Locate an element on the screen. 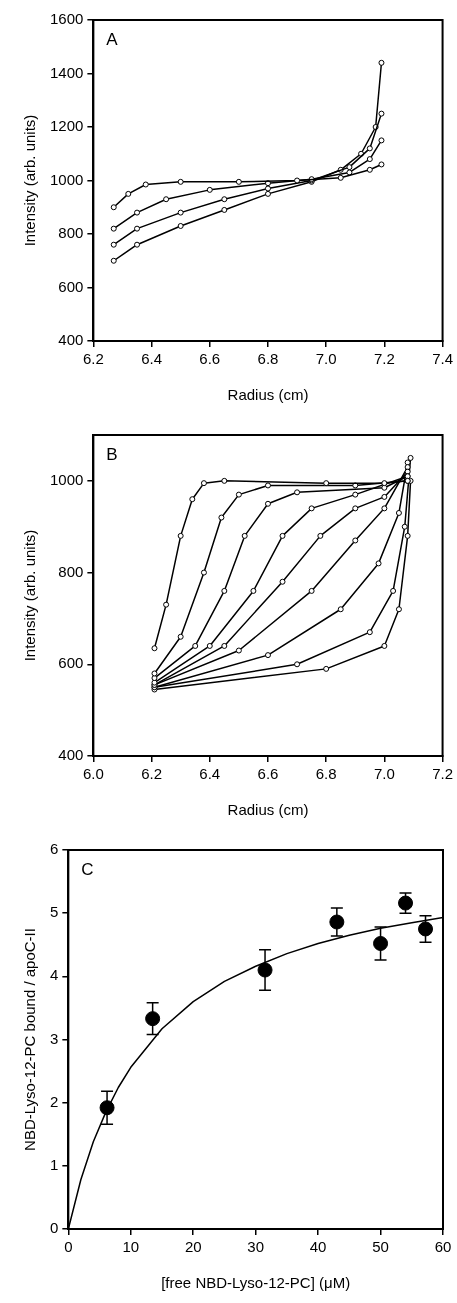 The height and width of the screenshot is (1303, 457). x-tick-label: 20 is located at coordinates (193, 1247).